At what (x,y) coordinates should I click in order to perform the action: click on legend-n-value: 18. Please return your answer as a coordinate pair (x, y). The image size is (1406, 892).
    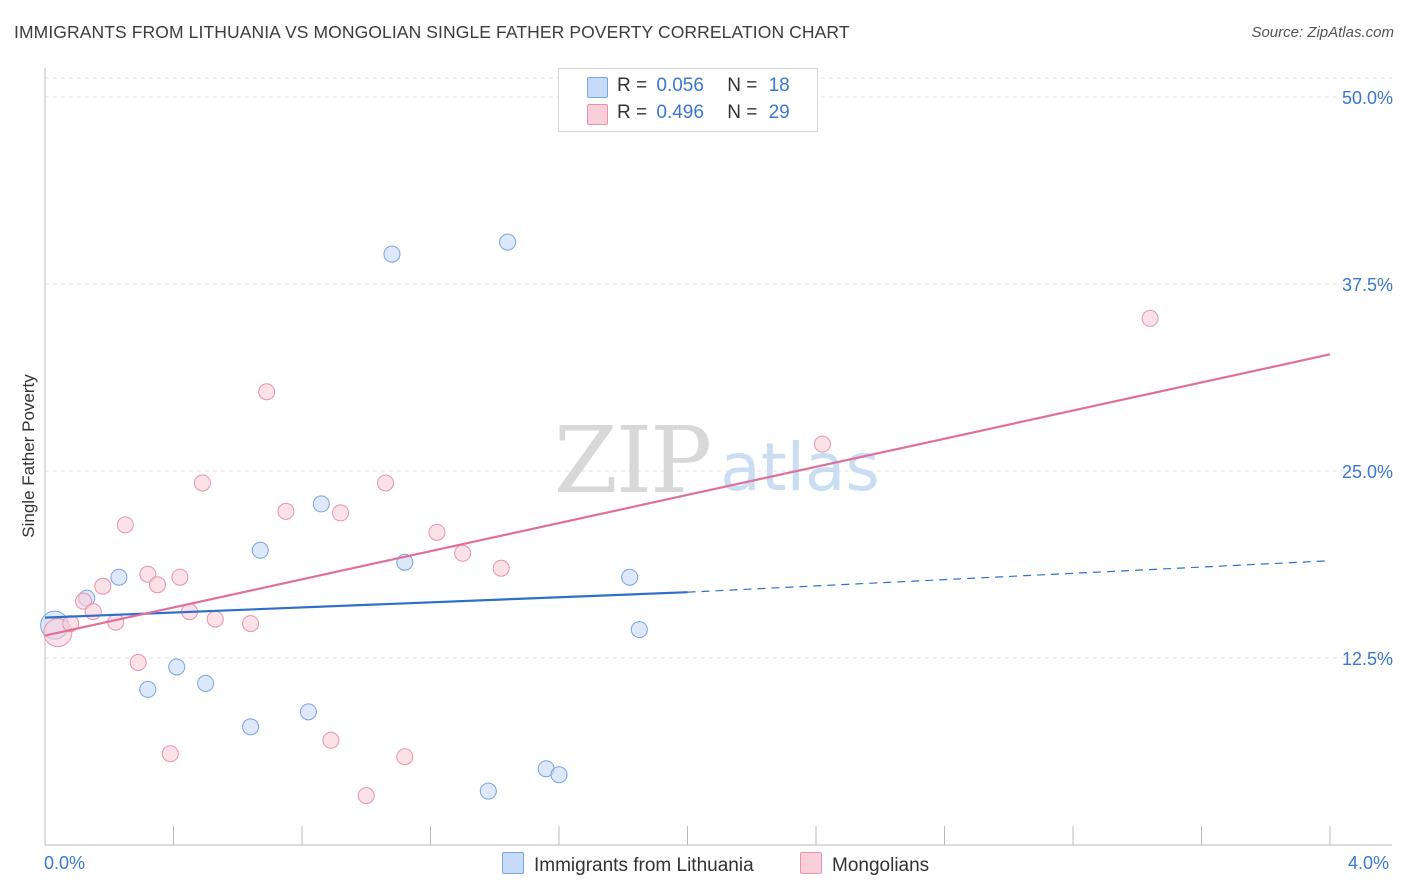
    Looking at the image, I should click on (779, 85).